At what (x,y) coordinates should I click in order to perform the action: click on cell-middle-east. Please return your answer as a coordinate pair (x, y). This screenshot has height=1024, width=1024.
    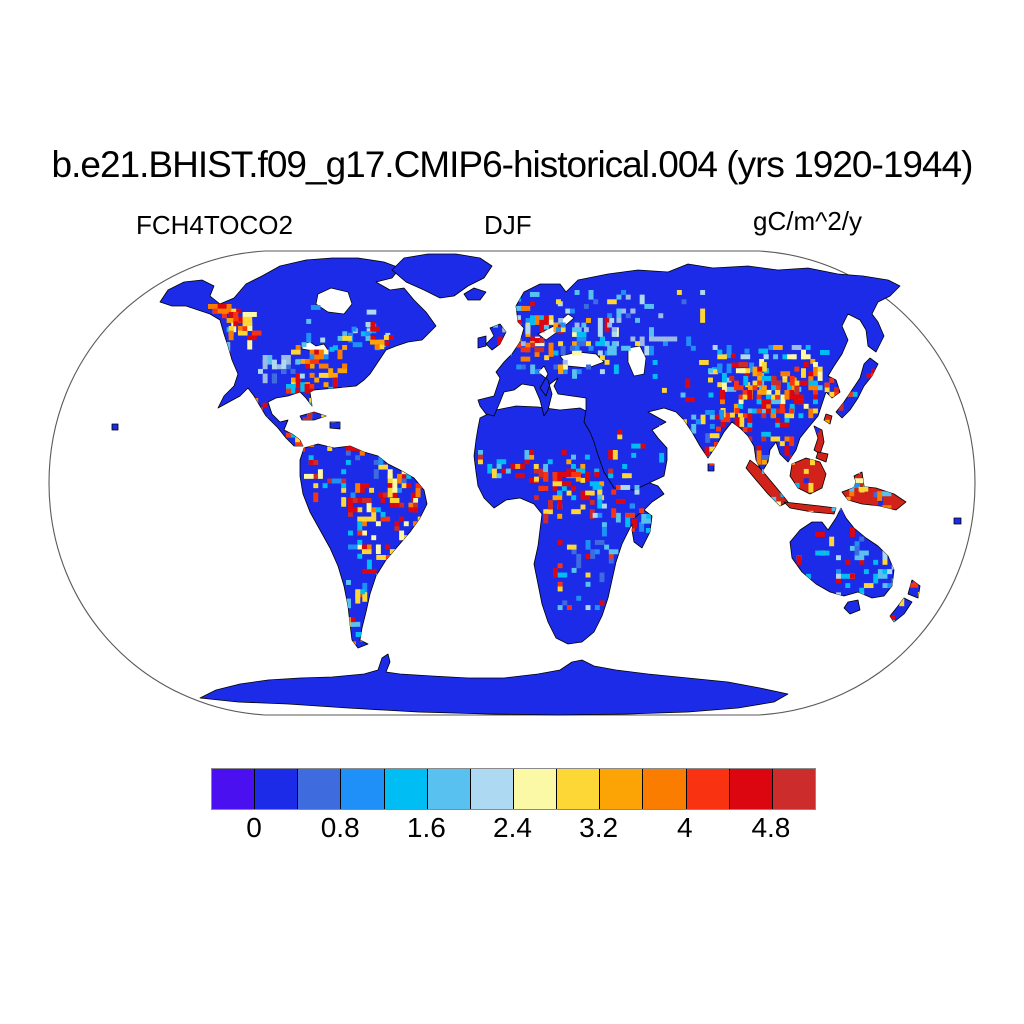
    Looking at the image, I should click on (634, 446).